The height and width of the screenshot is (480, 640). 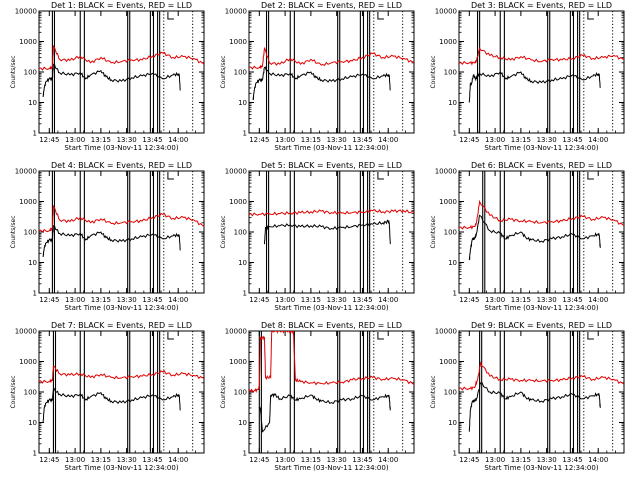 What do you see at coordinates (541, 325) in the screenshot?
I see `panel-title: Det 9: BLACK = Events, RED = LLD` at bounding box center [541, 325].